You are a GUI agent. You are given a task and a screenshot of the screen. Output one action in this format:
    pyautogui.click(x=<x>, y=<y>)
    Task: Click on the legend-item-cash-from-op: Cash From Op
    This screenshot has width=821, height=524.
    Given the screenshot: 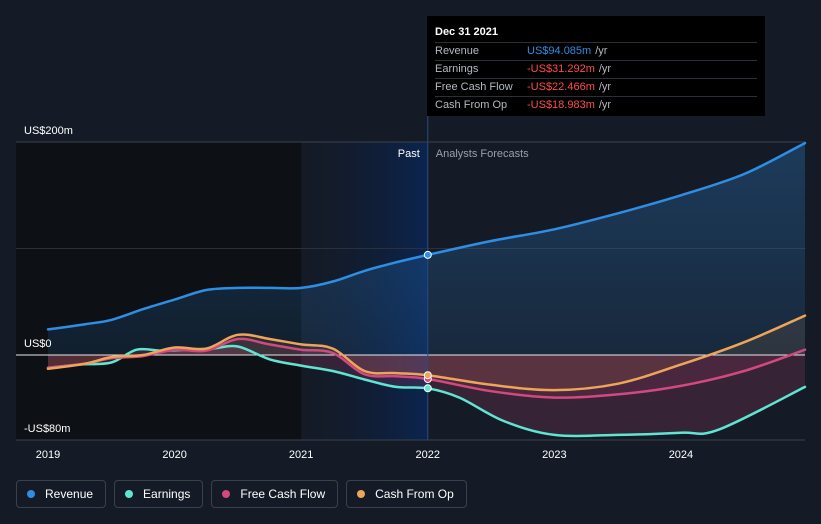 What is the action you would take?
    pyautogui.click(x=406, y=494)
    